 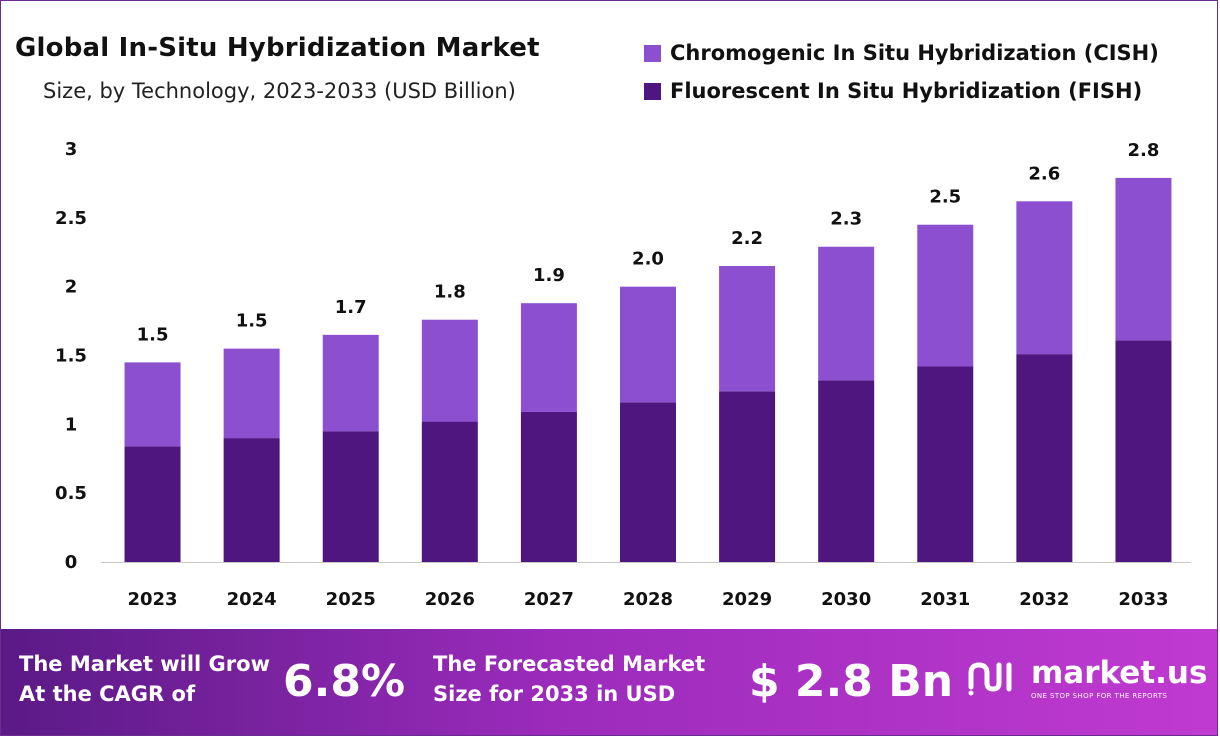 What do you see at coordinates (1044, 173) in the screenshot?
I see `bar-total-label: 2.6` at bounding box center [1044, 173].